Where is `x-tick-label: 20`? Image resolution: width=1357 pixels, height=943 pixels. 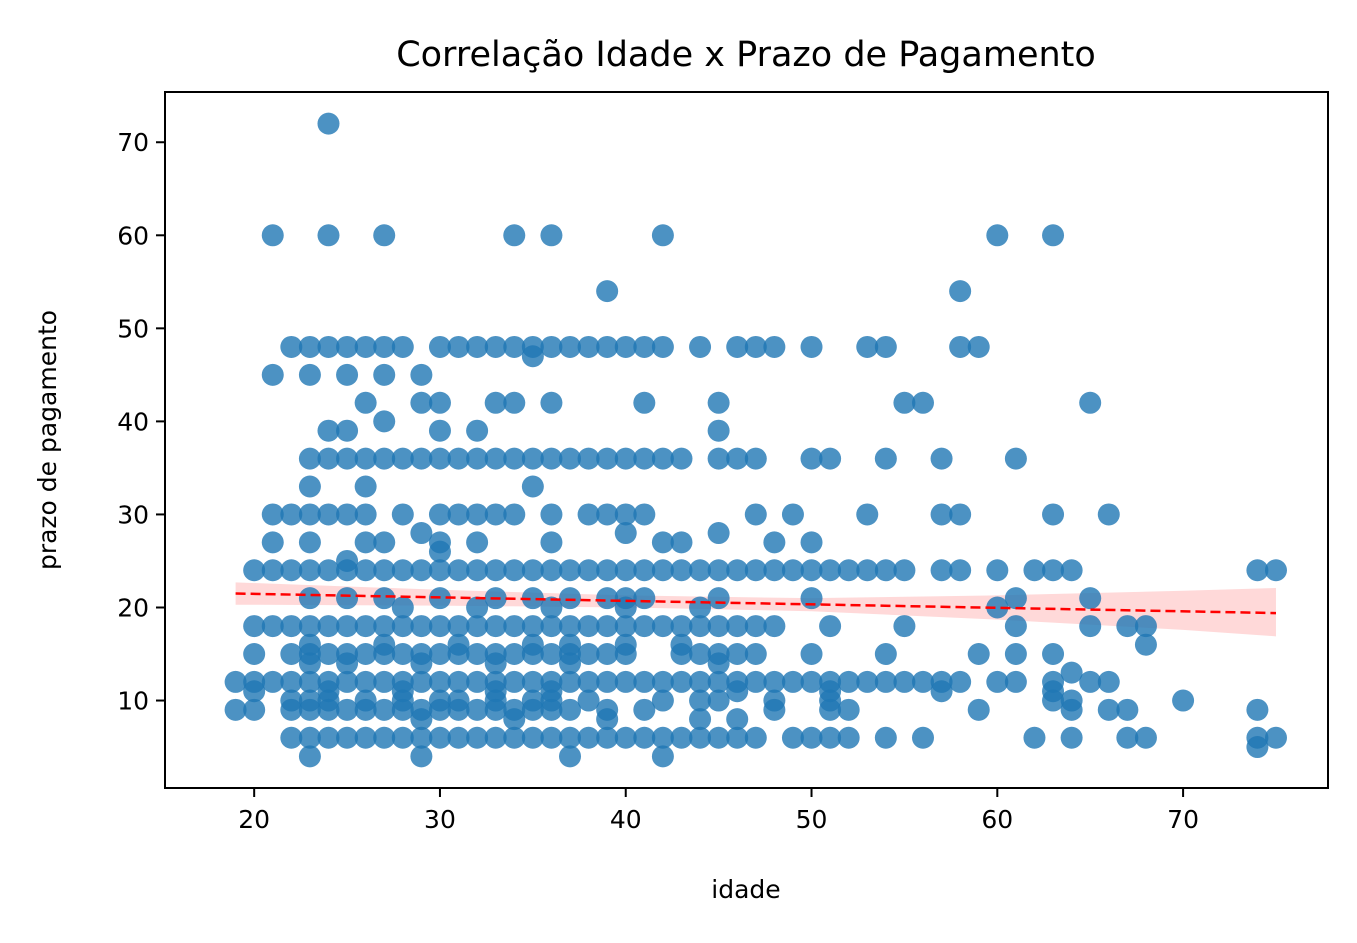
x-tick-label: 20 is located at coordinates (254, 819).